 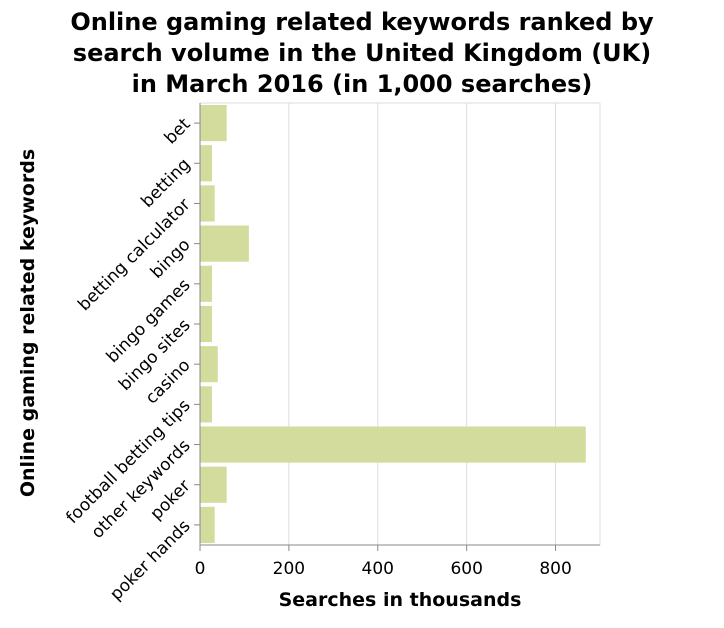 What do you see at coordinates (200, 569) in the screenshot?
I see `x-tick-label: 0` at bounding box center [200, 569].